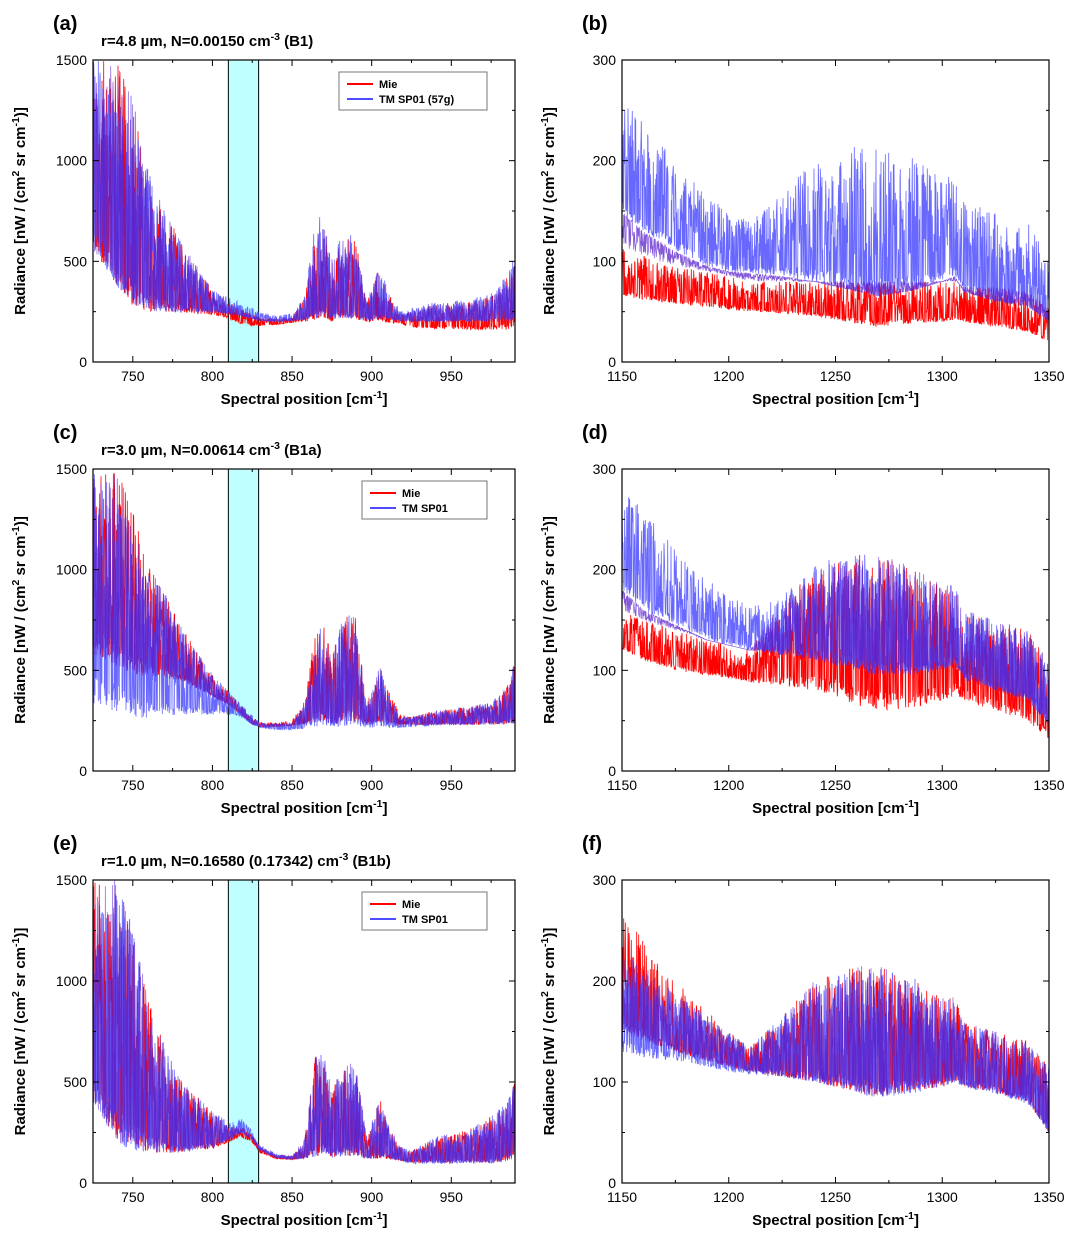  I want to click on panel-label: (e), so click(65, 844).